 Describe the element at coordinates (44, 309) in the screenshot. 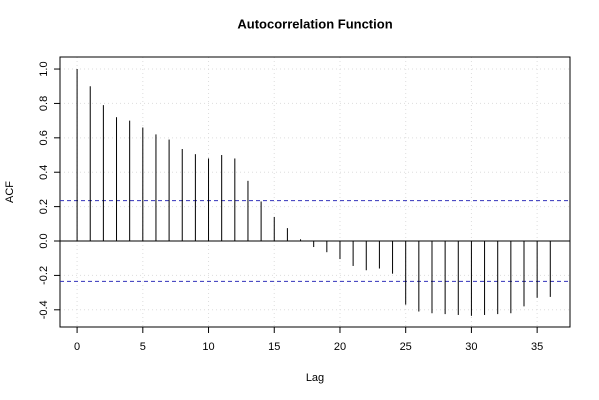

I see `y-tick-label: -0.4` at that location.